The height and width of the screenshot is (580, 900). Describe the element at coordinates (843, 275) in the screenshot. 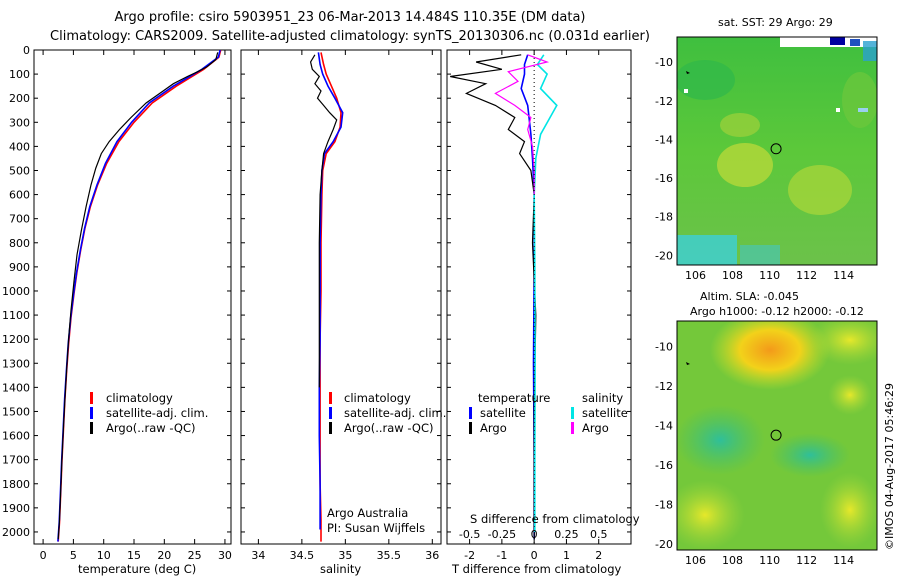

I see `sst-xtick-label-4: 114` at that location.